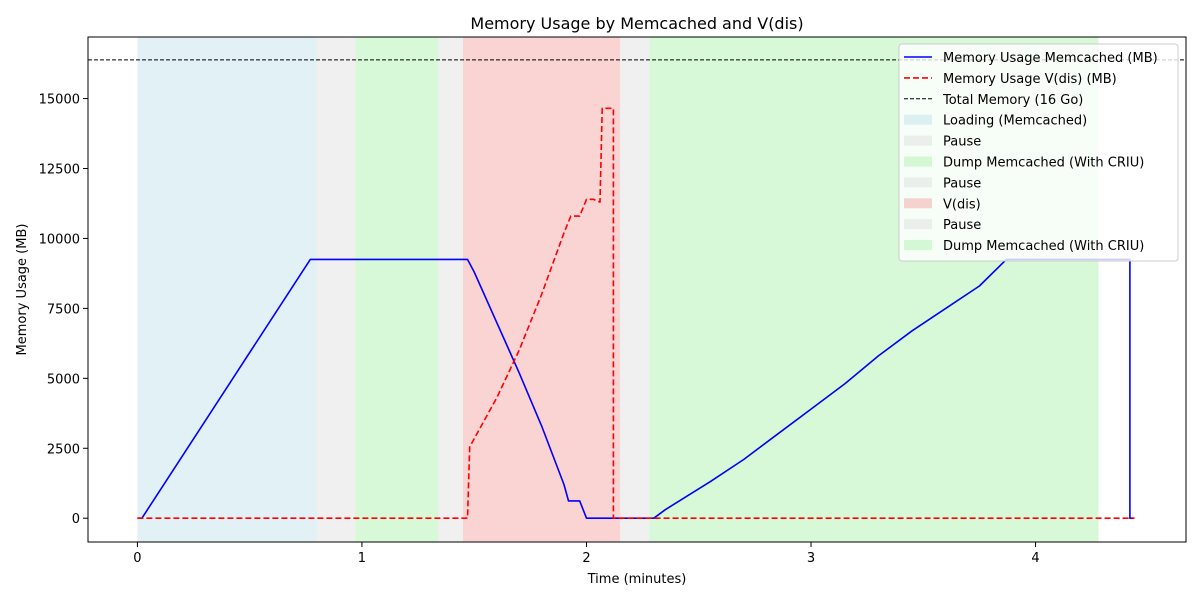 Image resolution: width=1200 pixels, height=600 pixels. I want to click on x-tick-label-2: 2, so click(586, 558).